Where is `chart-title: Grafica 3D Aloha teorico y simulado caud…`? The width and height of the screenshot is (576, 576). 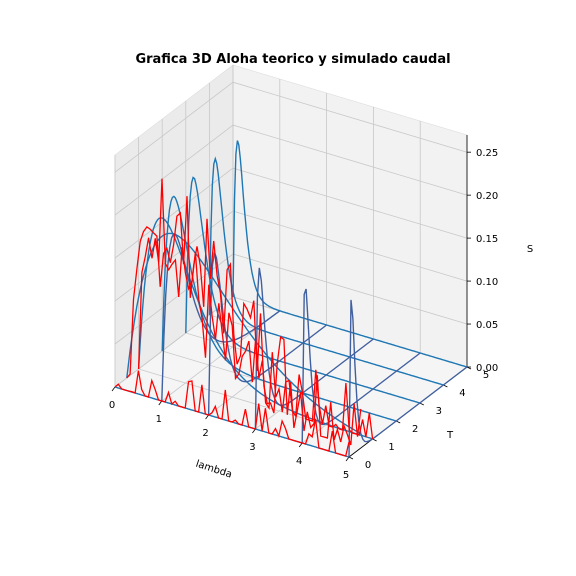 chart-title: Grafica 3D Aloha teorico y simulado caud… is located at coordinates (292, 59).